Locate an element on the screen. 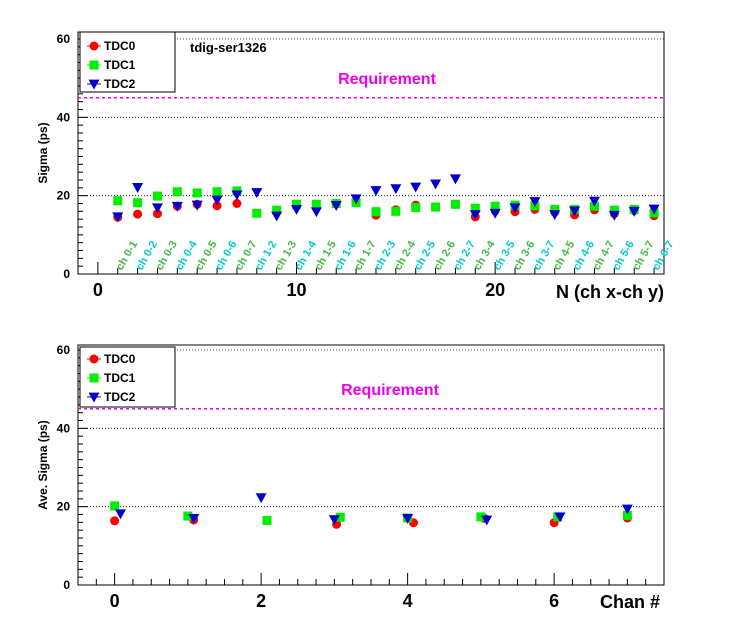  top-x-axis-title: N (ch x-ch y) is located at coordinates (610, 292).